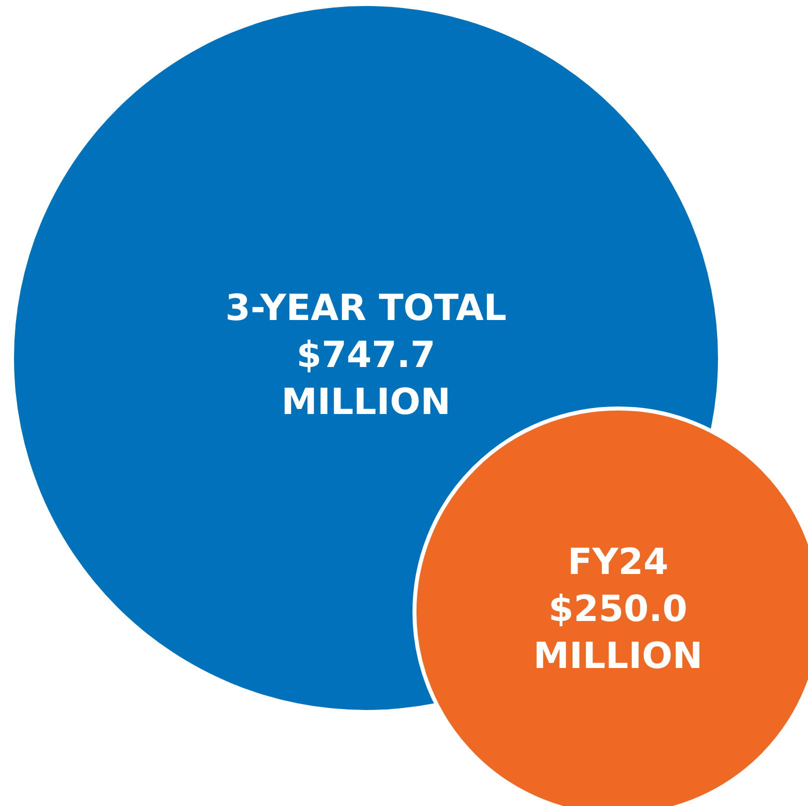  What do you see at coordinates (366, 379) in the screenshot?
I see `data-label: $747.7 MILLION` at bounding box center [366, 379].